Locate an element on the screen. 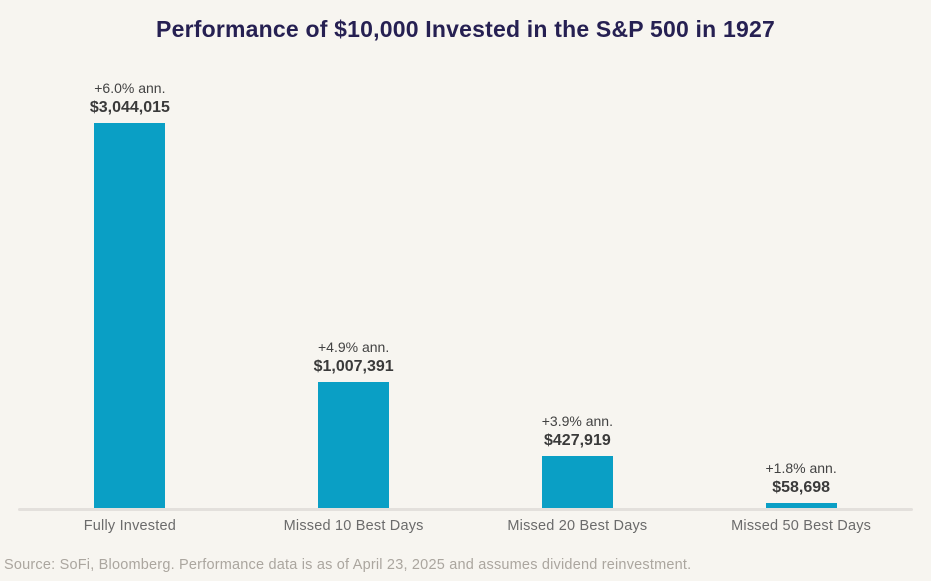 The image size is (931, 581). bar-group: +3.9% ann. $427,919 is located at coordinates (577, 316).